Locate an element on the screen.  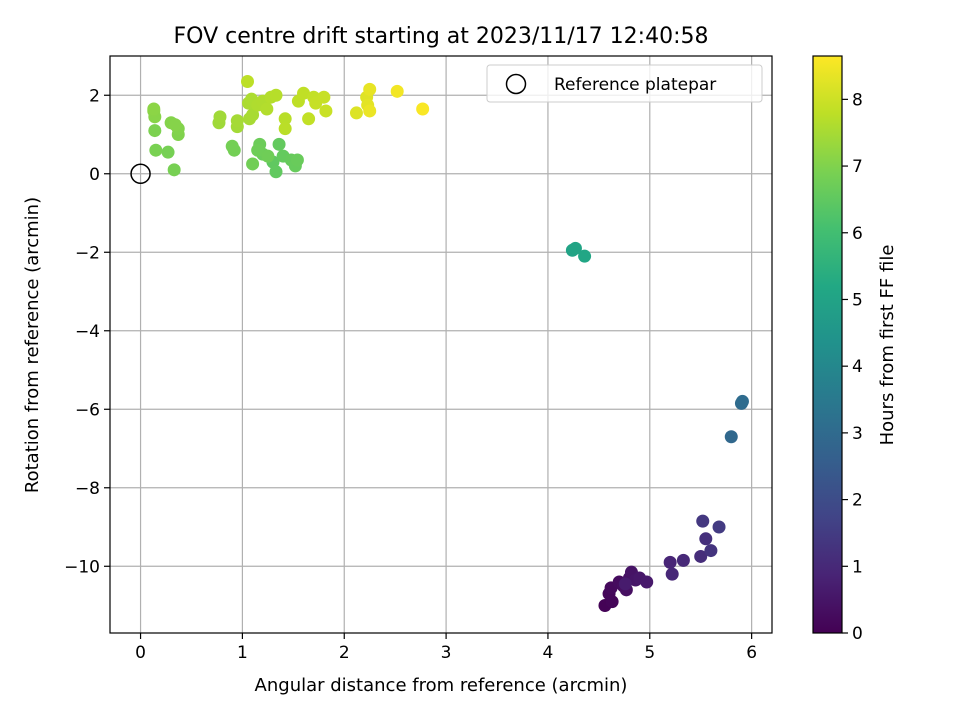
y-tick-label: 0 is located at coordinates (94, 175).